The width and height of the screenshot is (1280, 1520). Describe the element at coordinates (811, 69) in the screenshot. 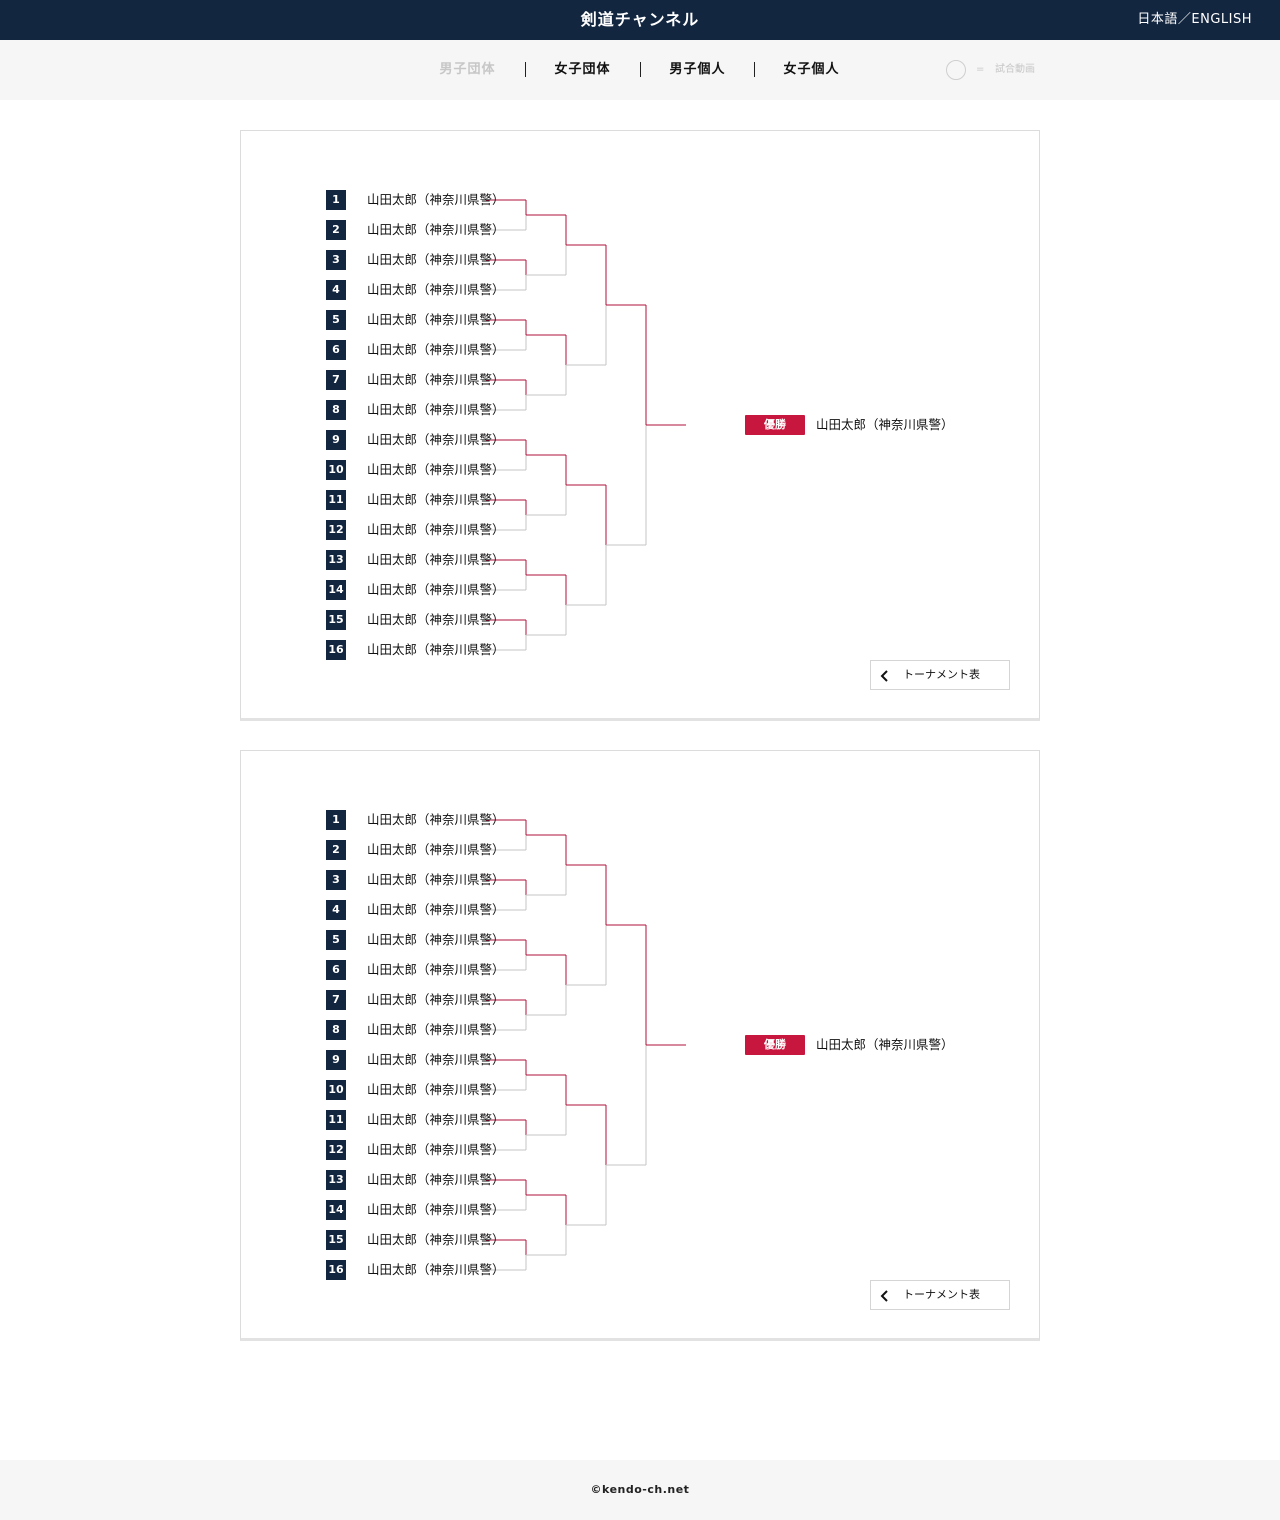

I see `tab-womens-individual: 女子個人` at that location.